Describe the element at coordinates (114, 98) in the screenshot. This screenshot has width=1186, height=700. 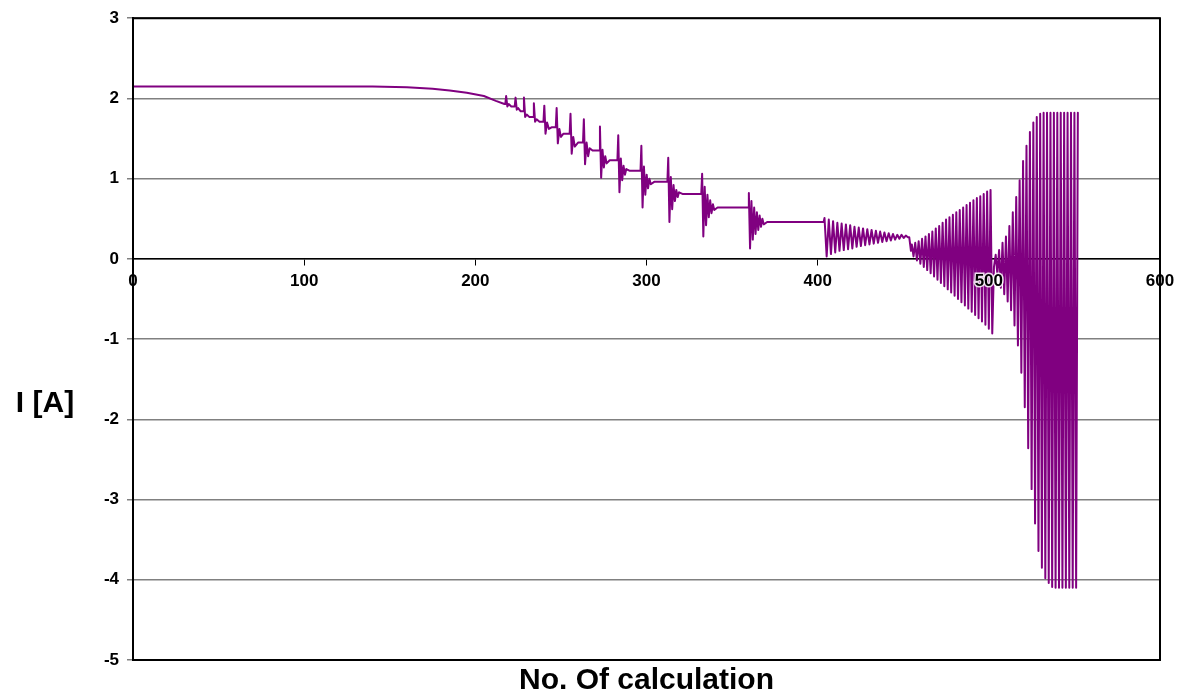
I see `y-tick-label: 2` at that location.